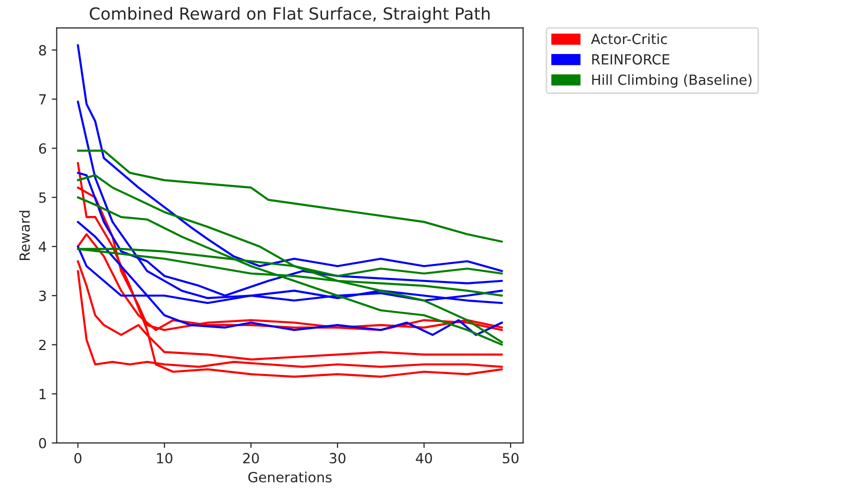 This screenshot has height=490, width=859. Describe the element at coordinates (24, 235) in the screenshot. I see `y-axis-title: Reward` at that location.